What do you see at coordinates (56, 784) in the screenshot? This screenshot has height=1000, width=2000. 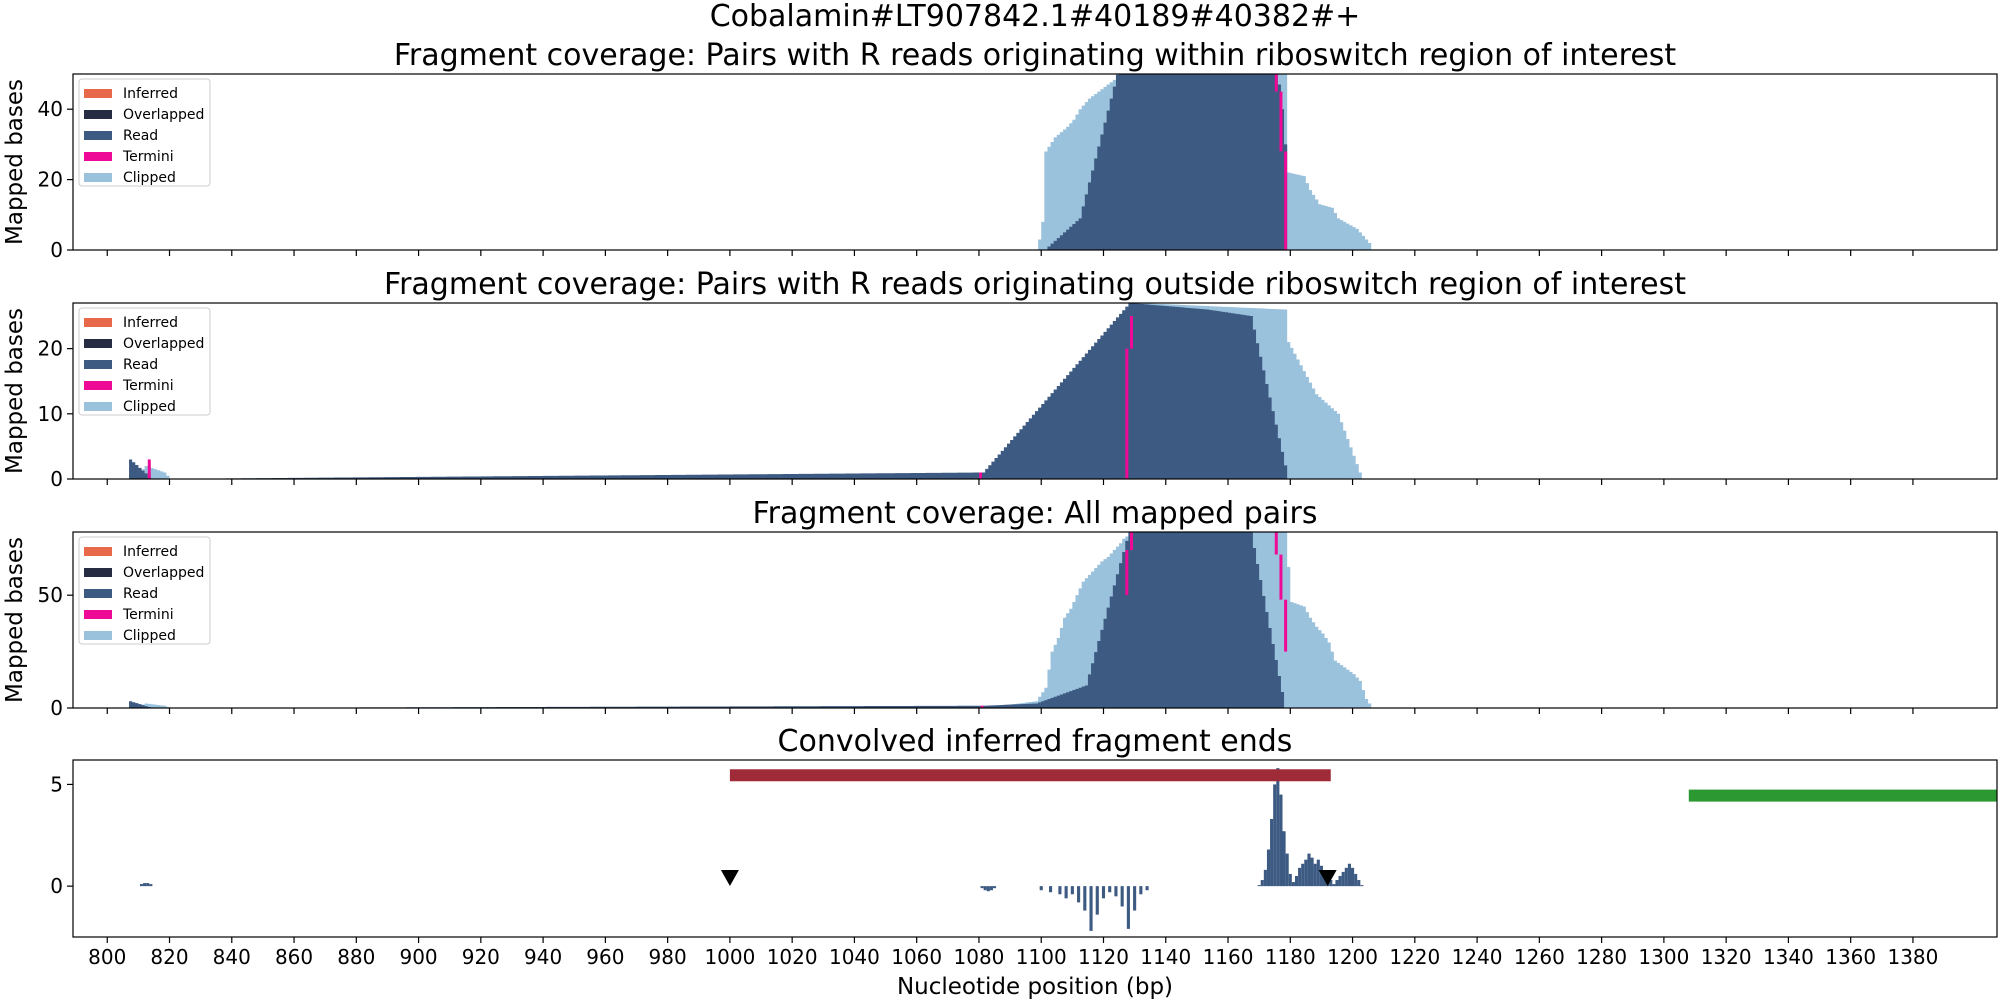 I see `y-tick-label: 5` at bounding box center [56, 784].